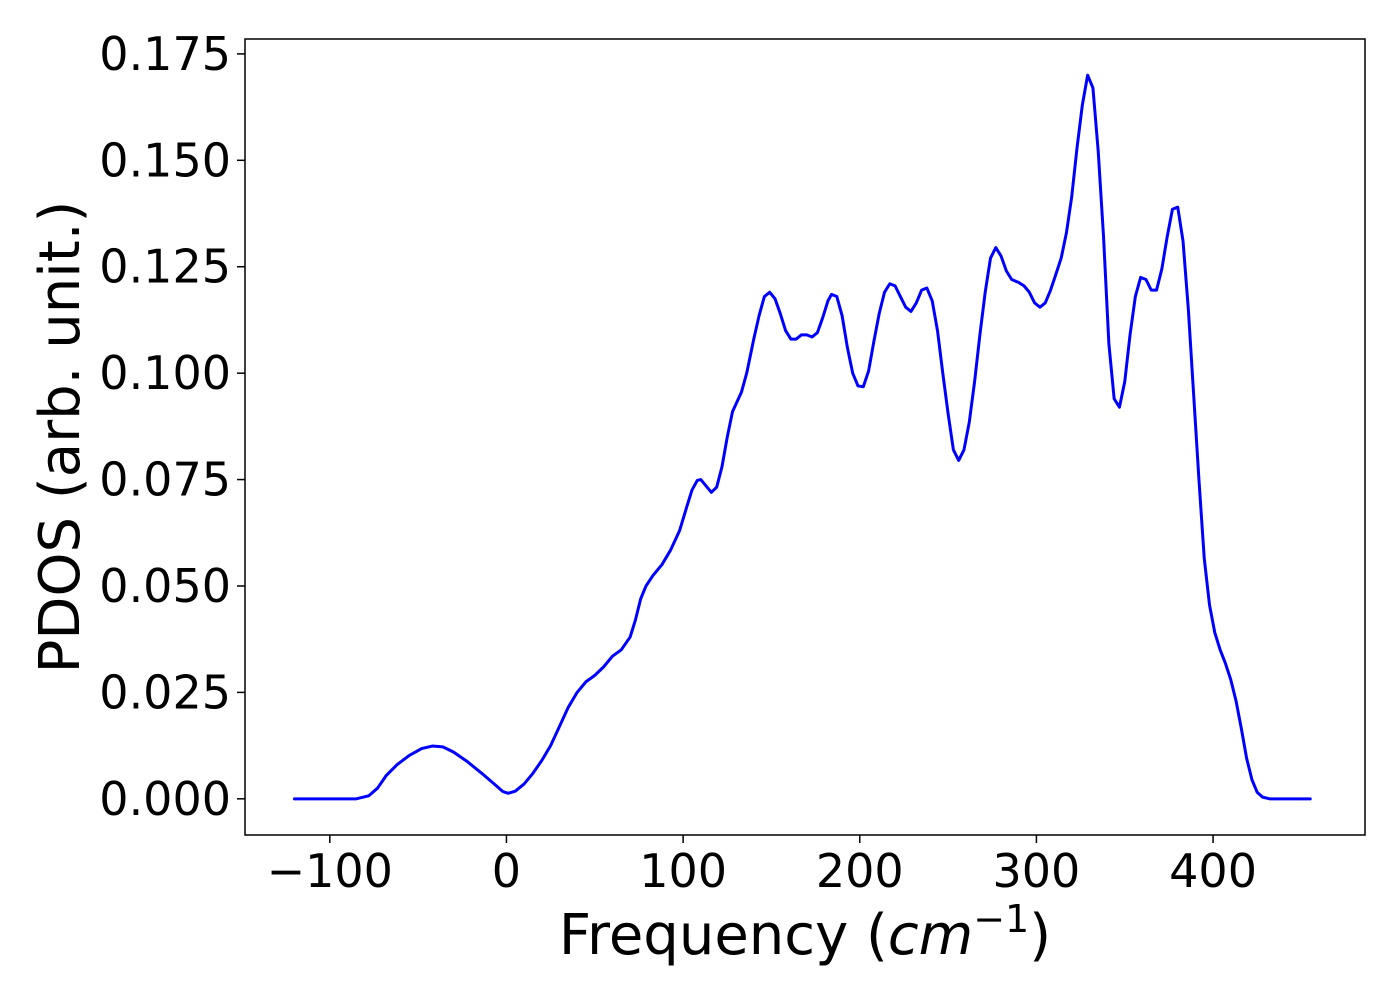 This screenshot has height=1000, width=1400. What do you see at coordinates (330, 871) in the screenshot?
I see `x-tick-label: −100` at bounding box center [330, 871].